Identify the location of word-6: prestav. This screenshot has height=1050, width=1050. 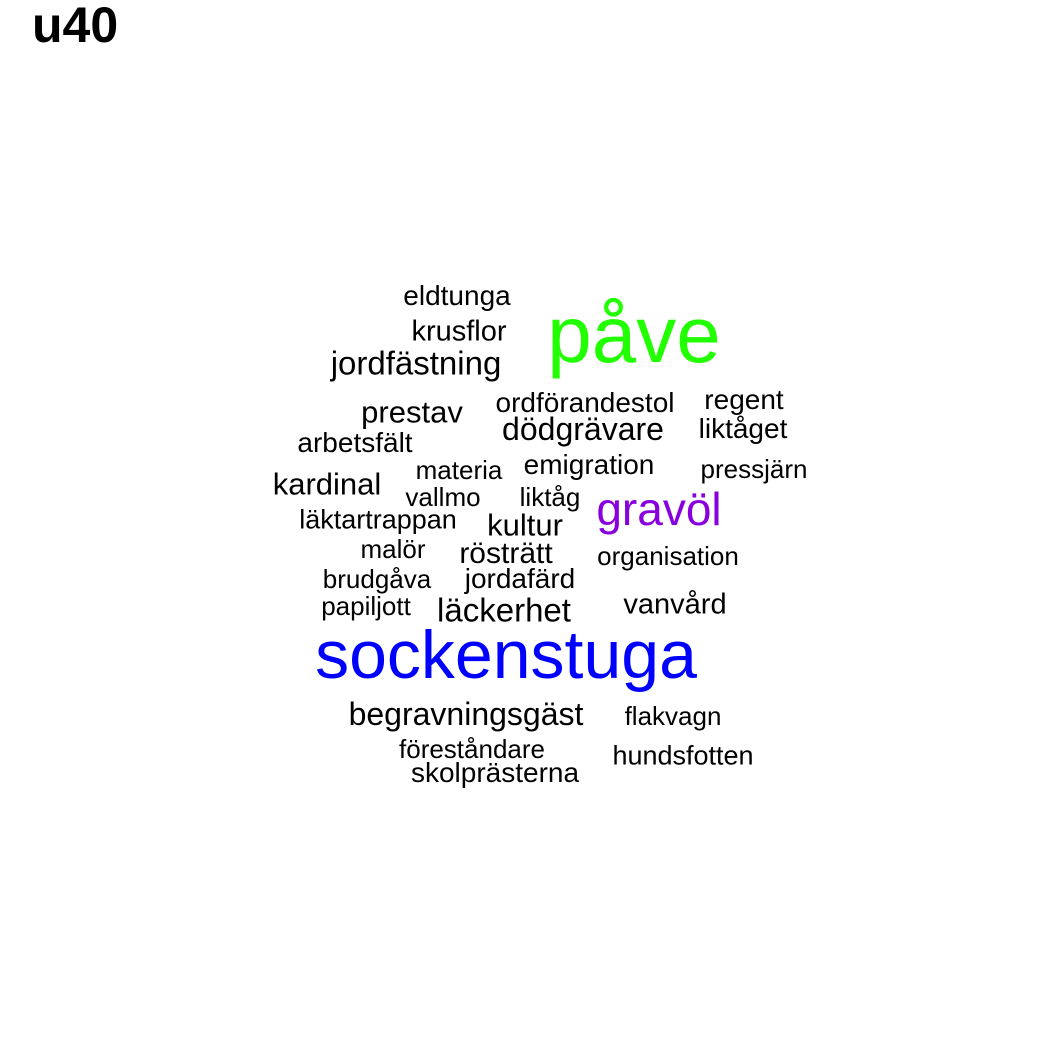
(412, 412).